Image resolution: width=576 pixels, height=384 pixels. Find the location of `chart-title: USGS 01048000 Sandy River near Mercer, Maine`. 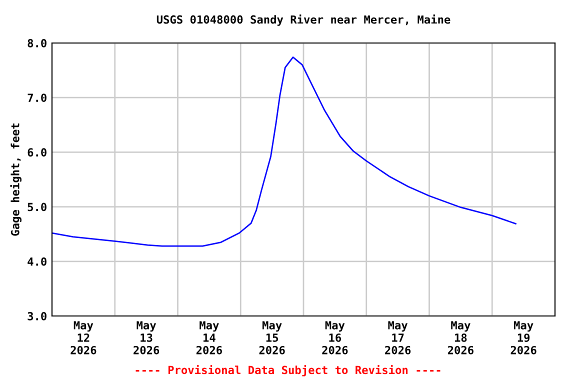

chart-title: USGS 01048000 Sandy River near Mercer, Maine is located at coordinates (303, 20).